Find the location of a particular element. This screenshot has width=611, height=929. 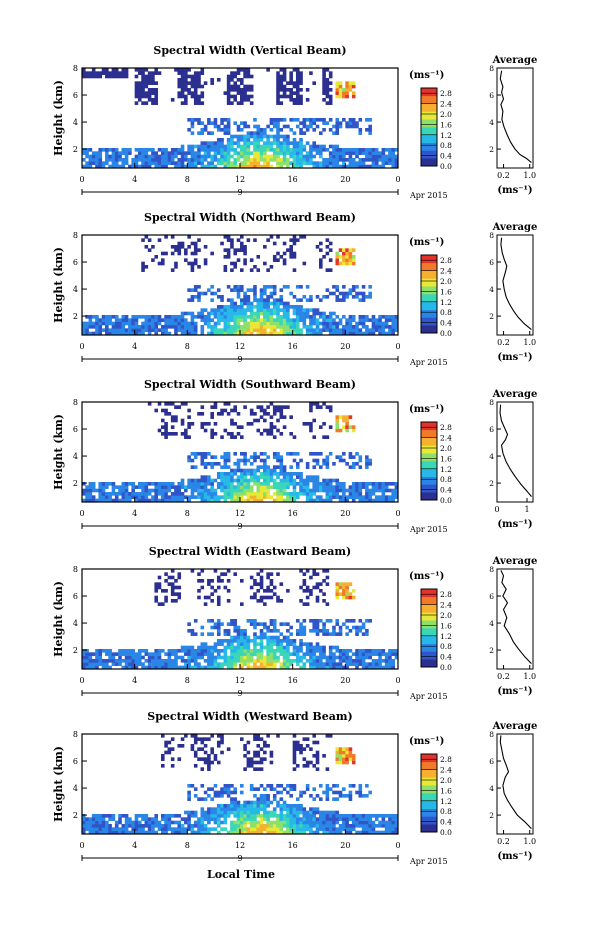

x-tick-label: 0 is located at coordinates (397, 845).